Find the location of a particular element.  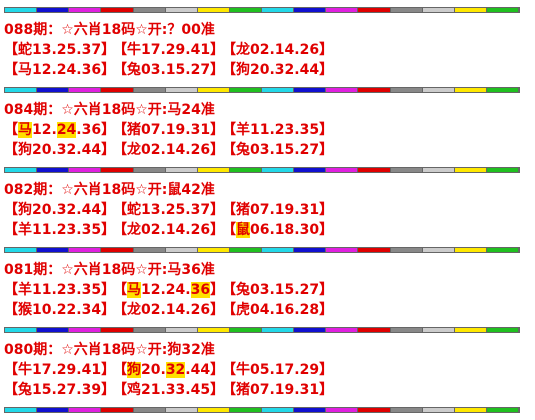

zodiac-entry: 【鸡21.33.45】 is located at coordinates (168, 390).